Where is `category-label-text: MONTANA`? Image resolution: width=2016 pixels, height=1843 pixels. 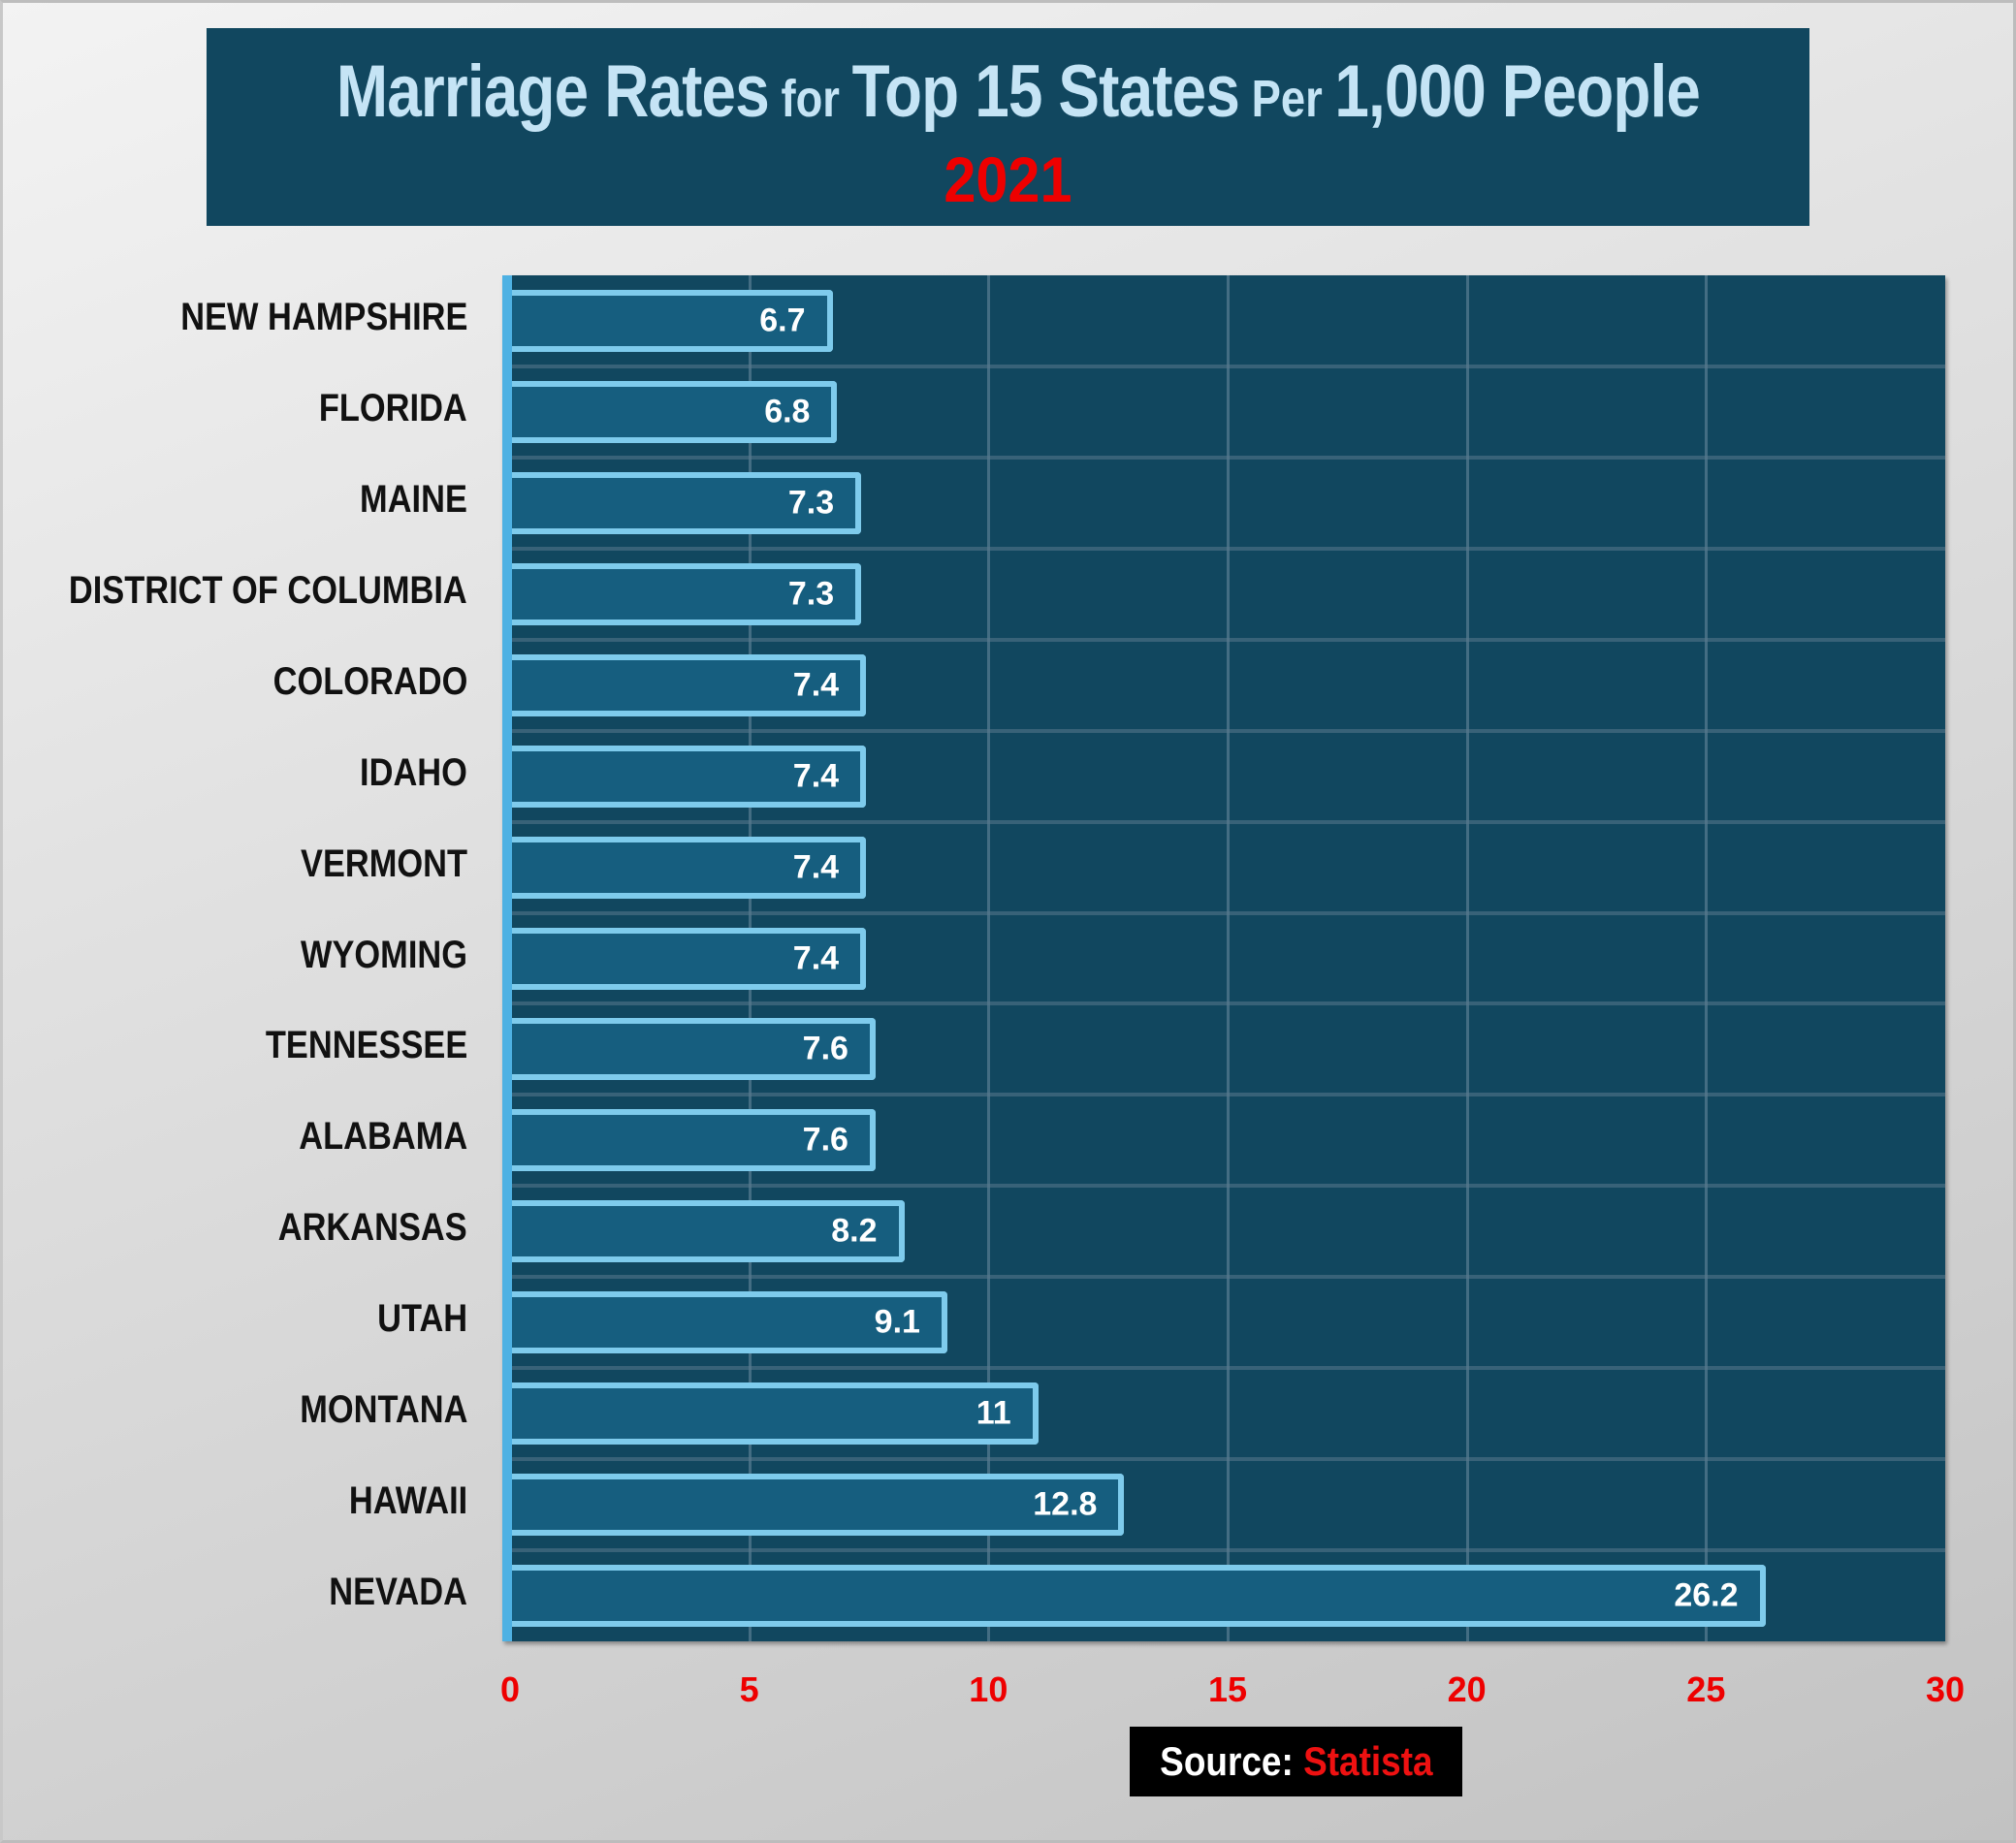
category-label-text: MONTANA is located at coordinates (383, 1410).